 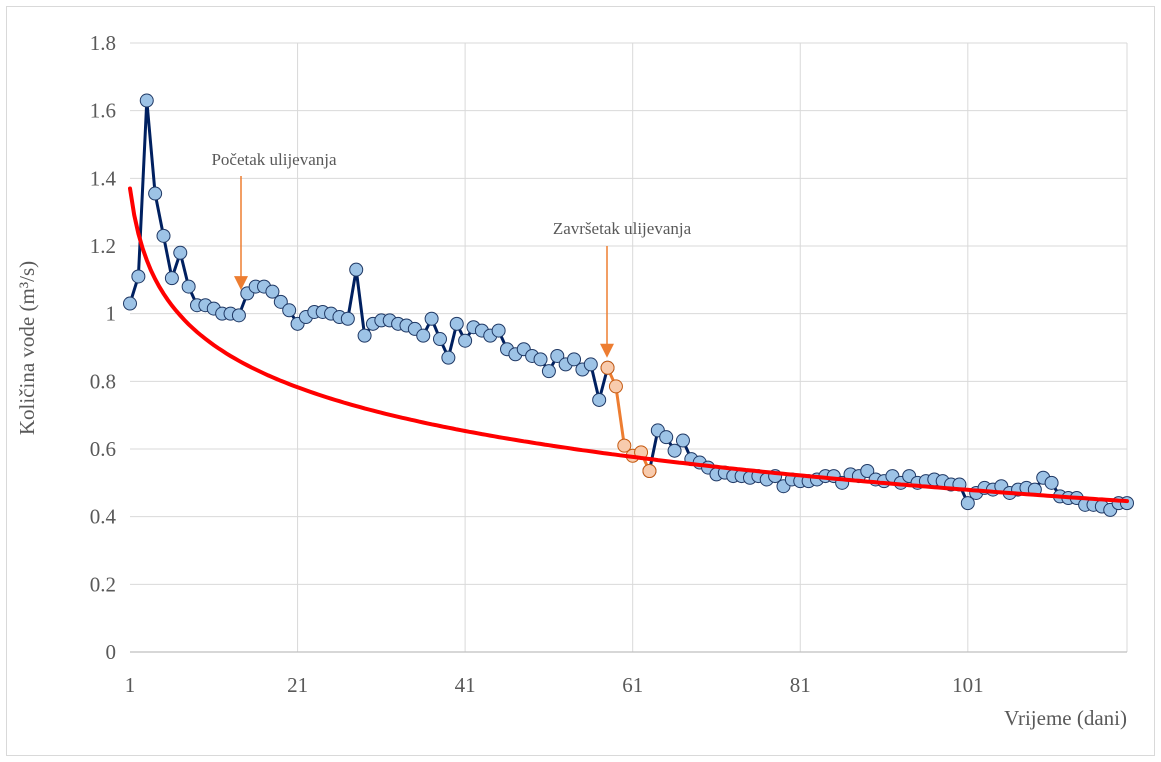 I want to click on annotation-label: Početak ulijevanja, so click(x=274, y=159).